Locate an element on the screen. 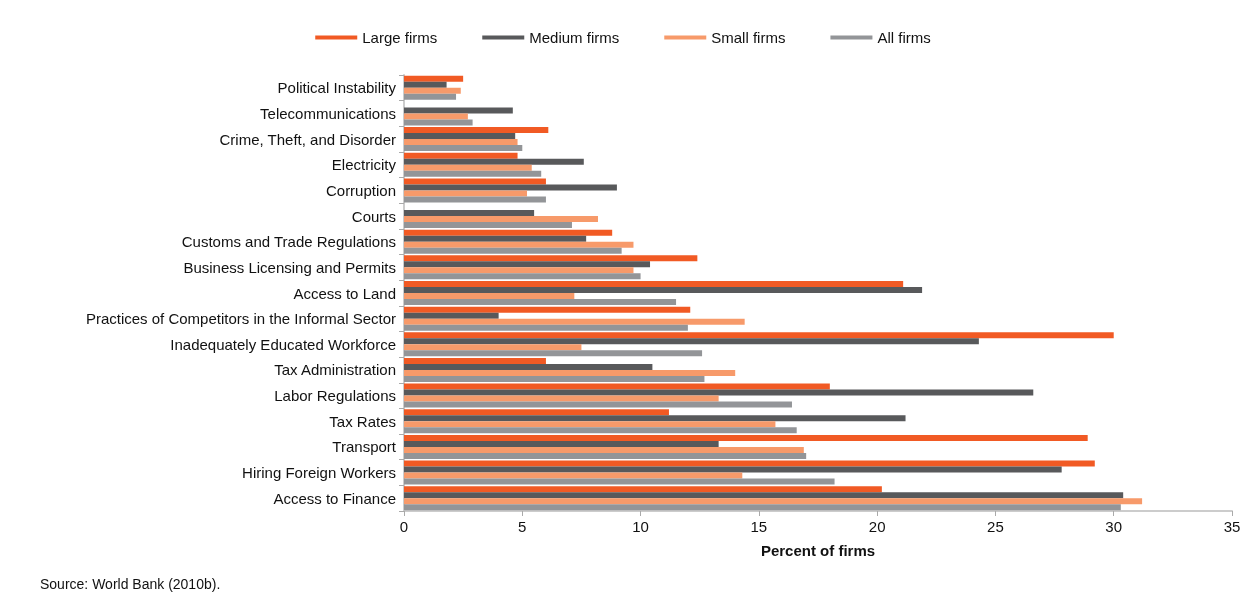  y-tick-label: Crime, Theft, and Disorder is located at coordinates (307, 139).